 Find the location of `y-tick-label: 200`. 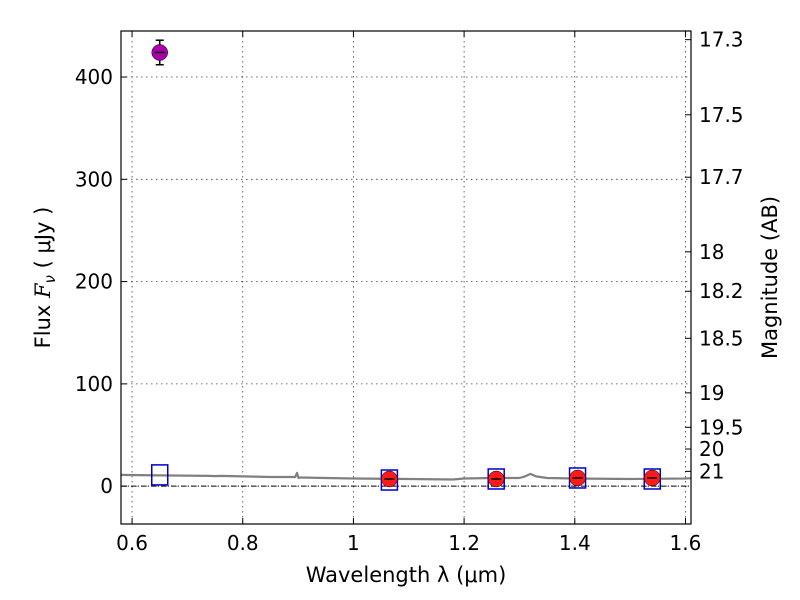

y-tick-label: 200 is located at coordinates (94, 282).